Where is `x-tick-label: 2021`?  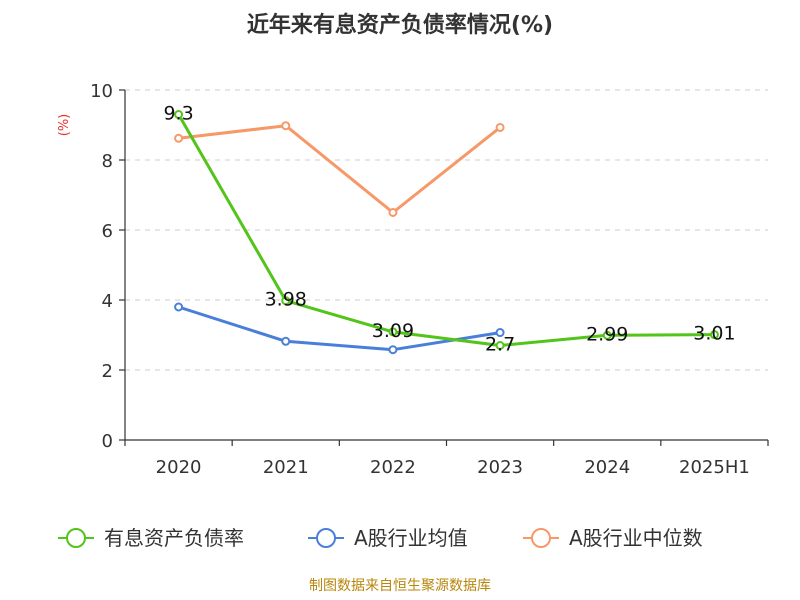 x-tick-label: 2021 is located at coordinates (286, 467).